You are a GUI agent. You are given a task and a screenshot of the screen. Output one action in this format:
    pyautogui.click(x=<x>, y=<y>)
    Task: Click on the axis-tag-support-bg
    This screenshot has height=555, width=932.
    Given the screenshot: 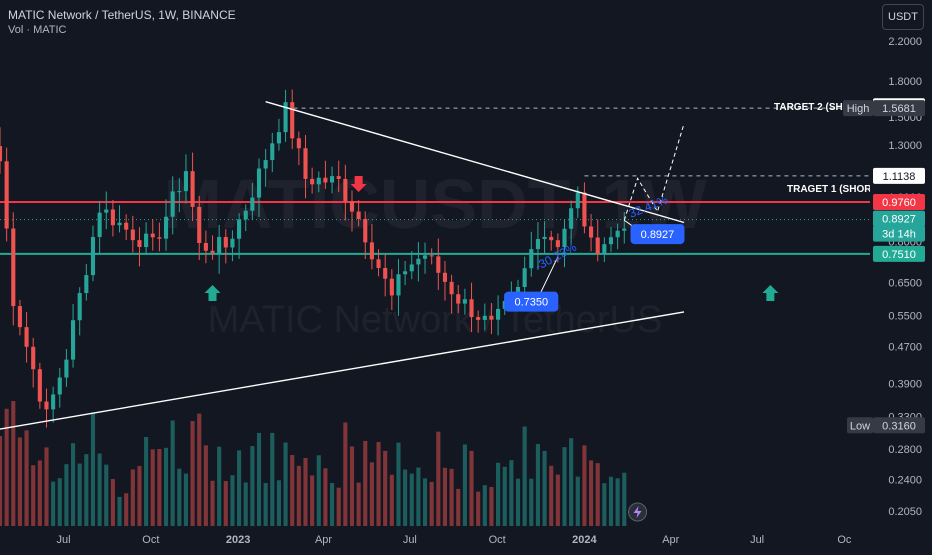 What is the action you would take?
    pyautogui.click(x=899, y=253)
    